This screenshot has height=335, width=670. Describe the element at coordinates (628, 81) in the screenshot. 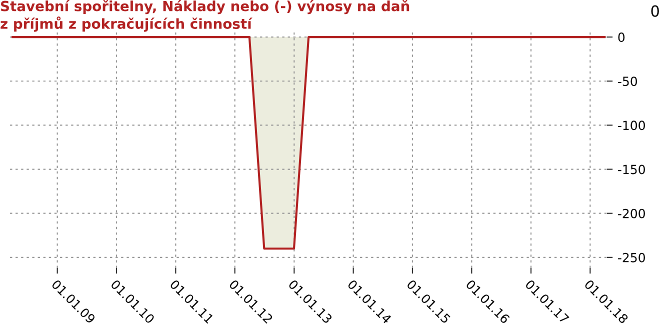

I see `y-tick-label: -50` at that location.